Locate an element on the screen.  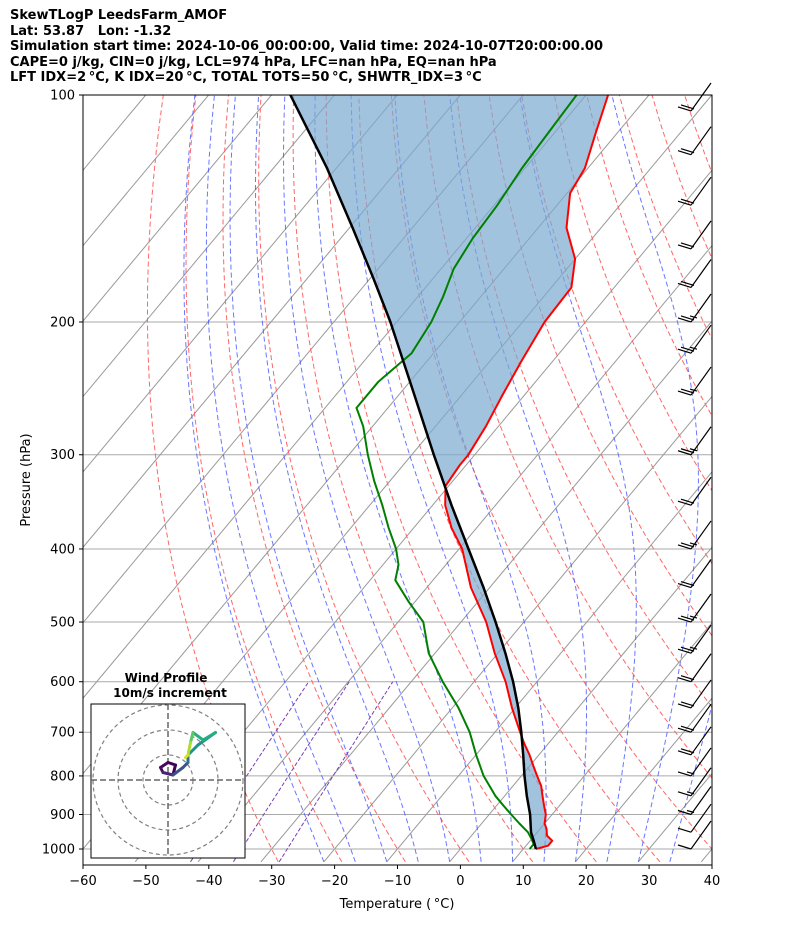
y-tick-label: 100 is located at coordinates (62, 96).